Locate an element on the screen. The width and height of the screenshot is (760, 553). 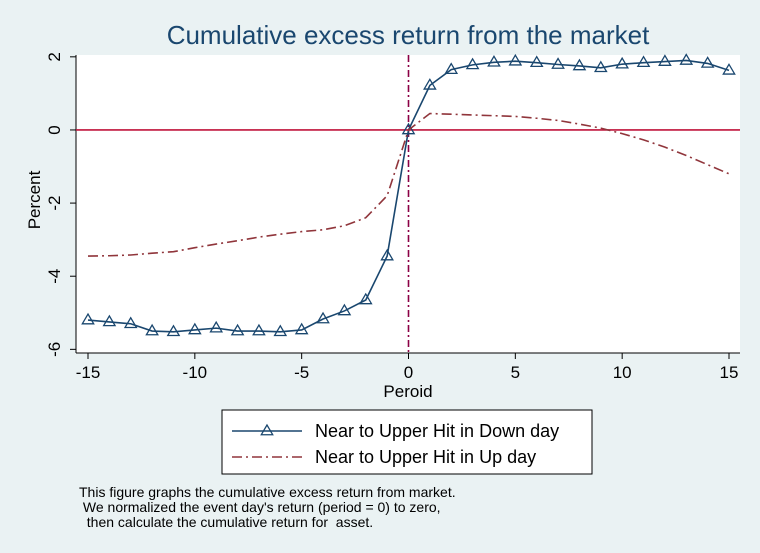
y-tick-label: 2 is located at coordinates (54, 56).